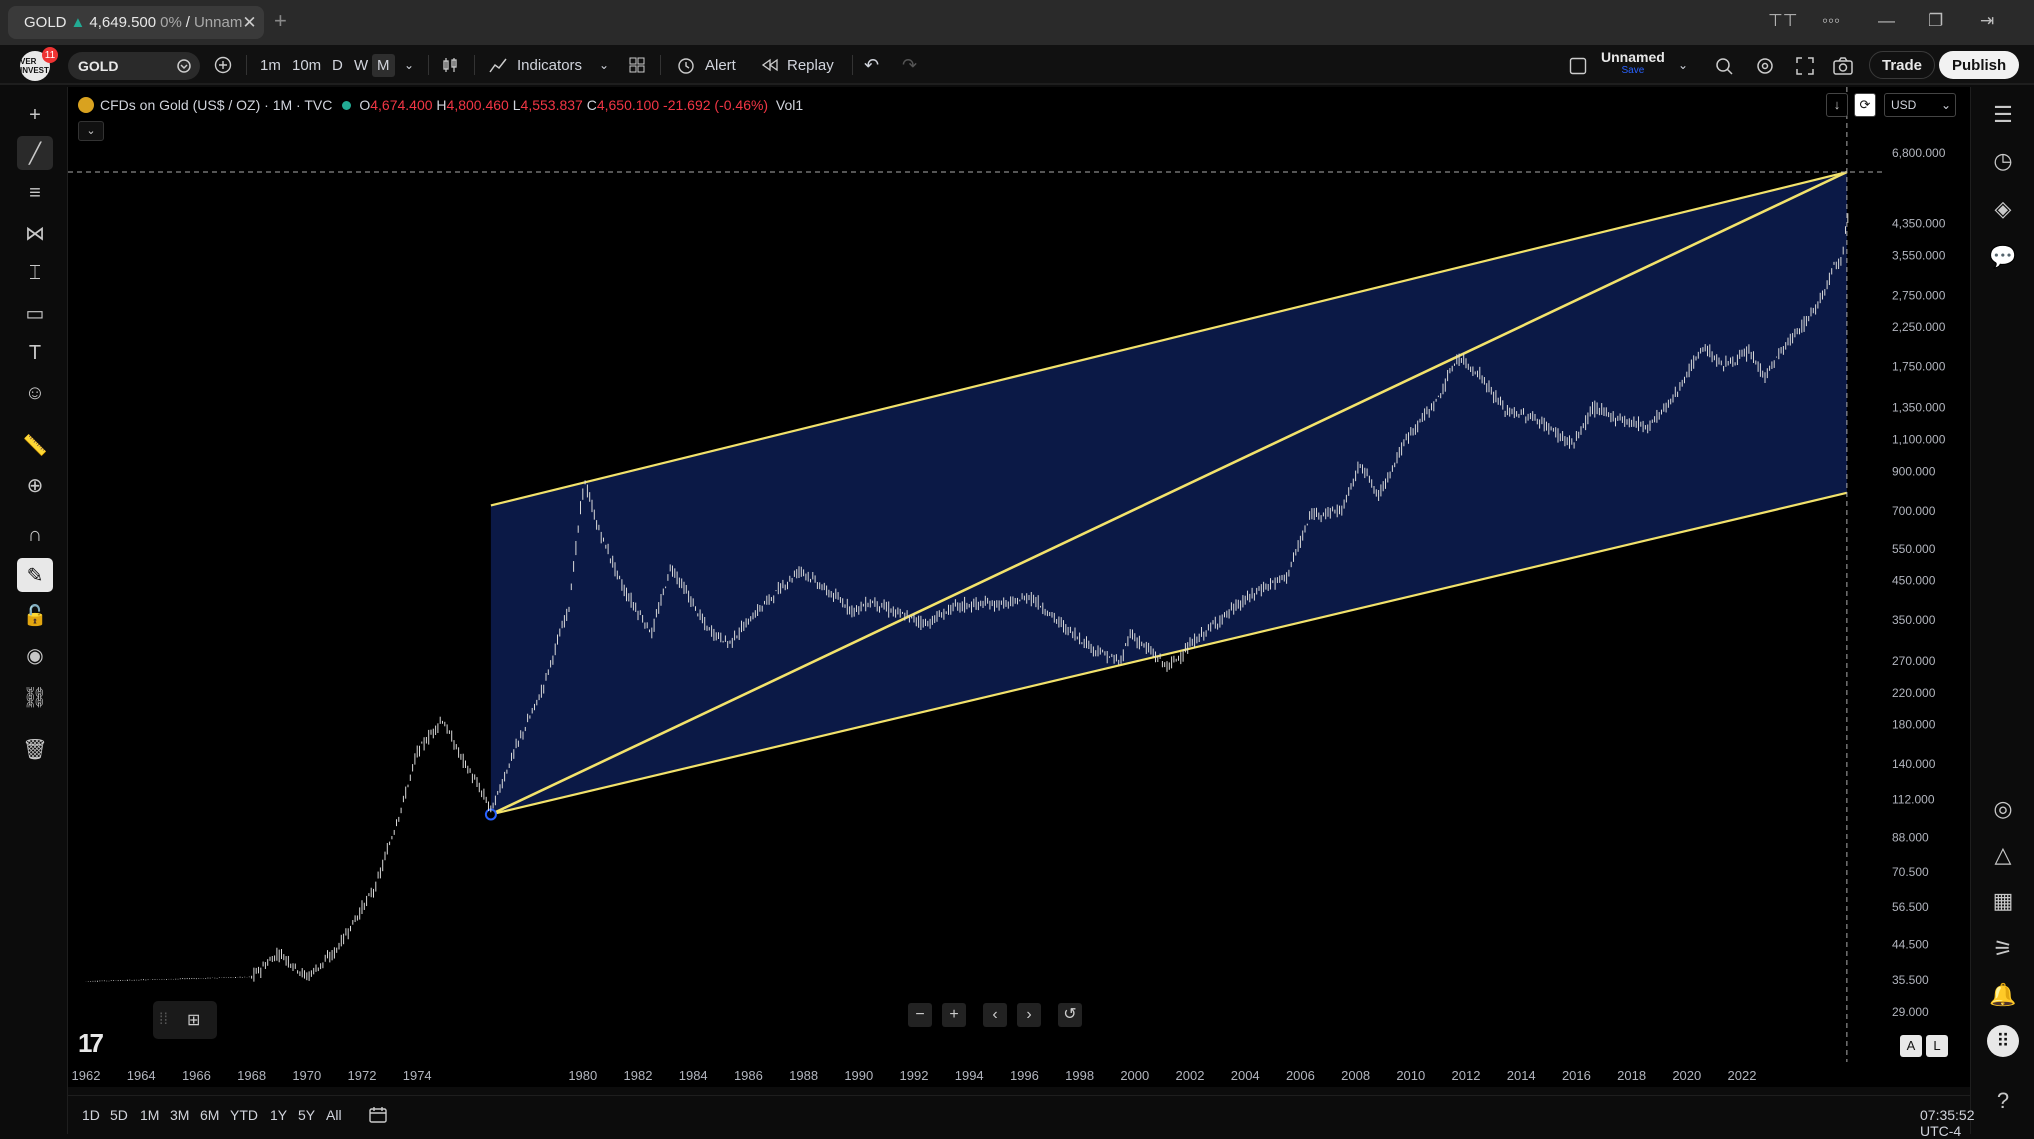 The width and height of the screenshot is (2034, 1139). Describe the element at coordinates (1919, 223) in the screenshot. I see `price-tick-label: 4,350.000` at that location.